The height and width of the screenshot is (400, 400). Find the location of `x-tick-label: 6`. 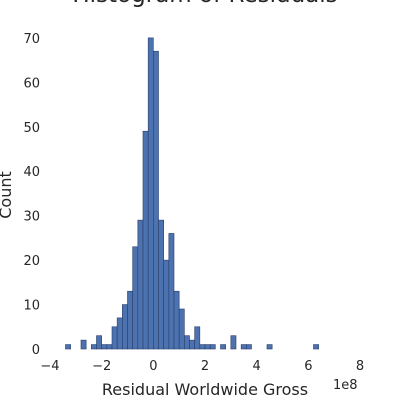

x-tick-label: 6 is located at coordinates (308, 366).